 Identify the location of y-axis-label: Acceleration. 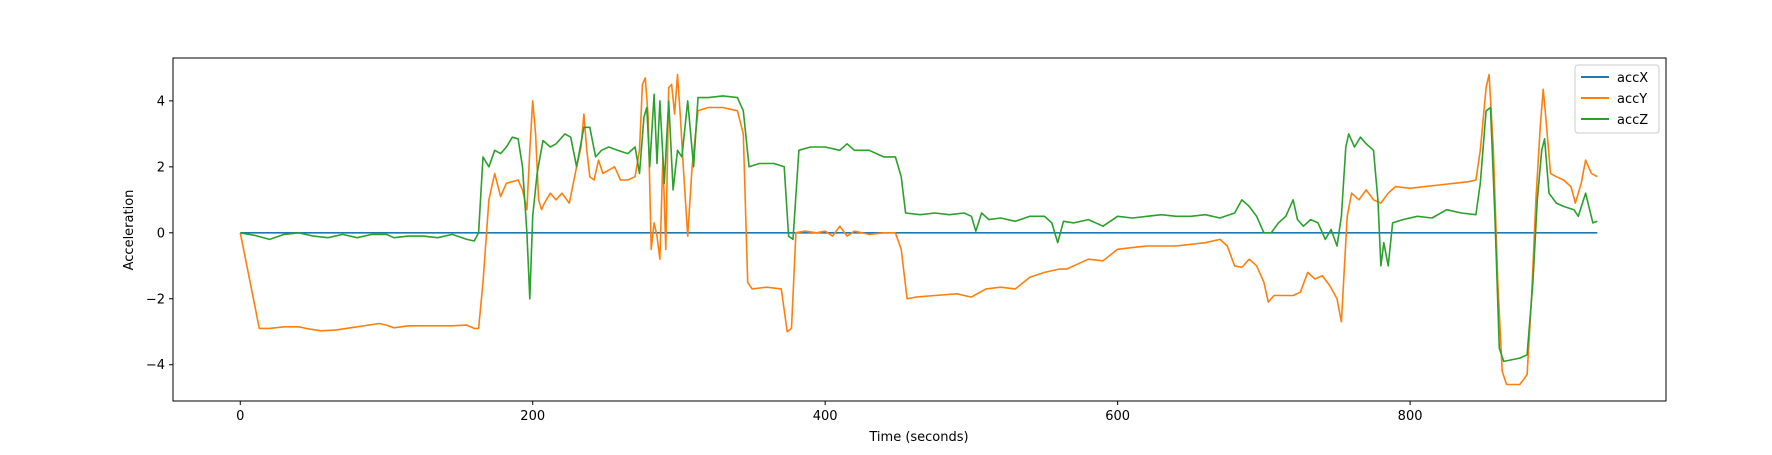
(129, 230).